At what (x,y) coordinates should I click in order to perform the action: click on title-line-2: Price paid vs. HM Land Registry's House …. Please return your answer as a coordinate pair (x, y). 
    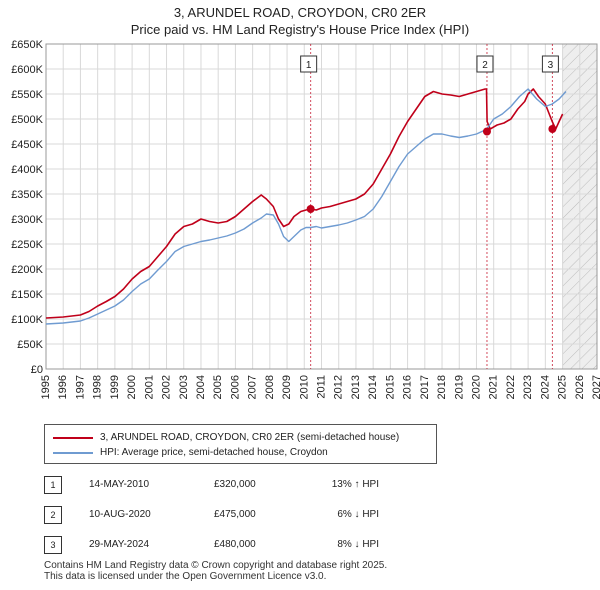
    Looking at the image, I should click on (300, 29).